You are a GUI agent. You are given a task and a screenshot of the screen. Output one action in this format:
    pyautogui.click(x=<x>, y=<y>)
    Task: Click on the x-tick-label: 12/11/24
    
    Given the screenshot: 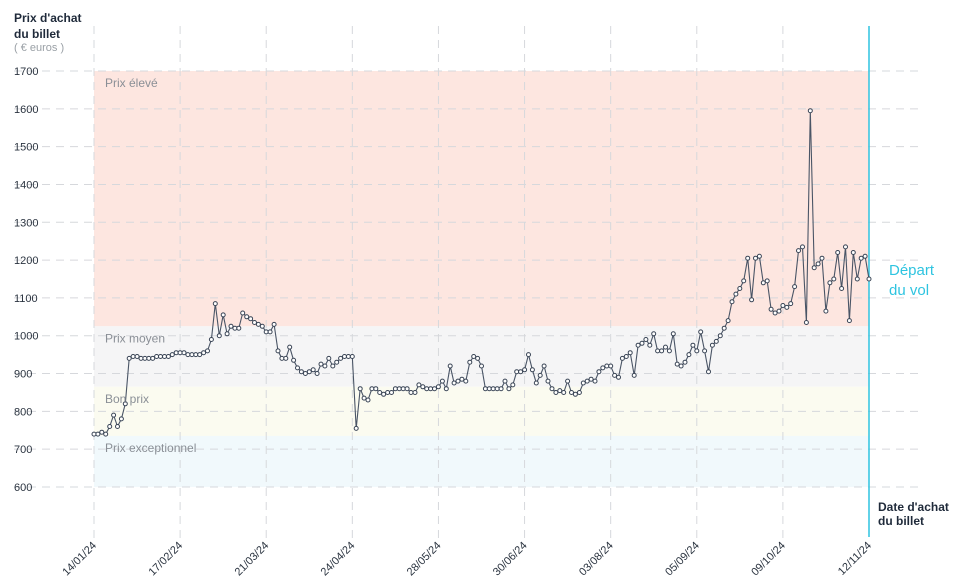 What is the action you would take?
    pyautogui.click(x=855, y=559)
    